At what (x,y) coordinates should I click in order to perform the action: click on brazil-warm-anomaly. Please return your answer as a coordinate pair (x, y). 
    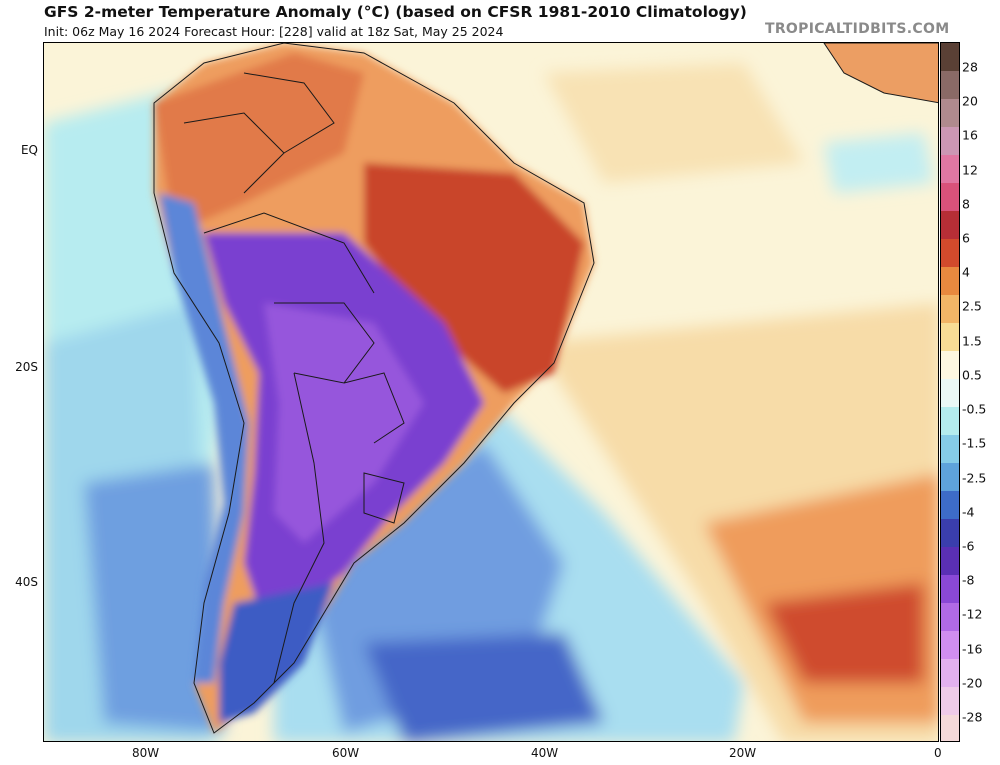
    Looking at the image, I should click on (474, 278).